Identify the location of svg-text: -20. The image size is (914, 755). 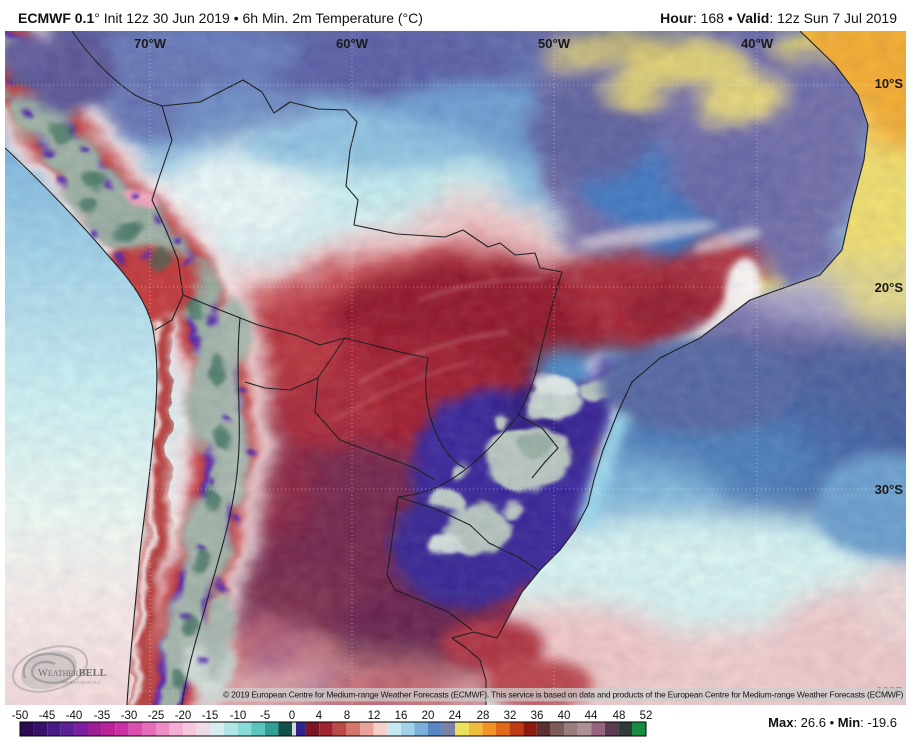
(183, 716).